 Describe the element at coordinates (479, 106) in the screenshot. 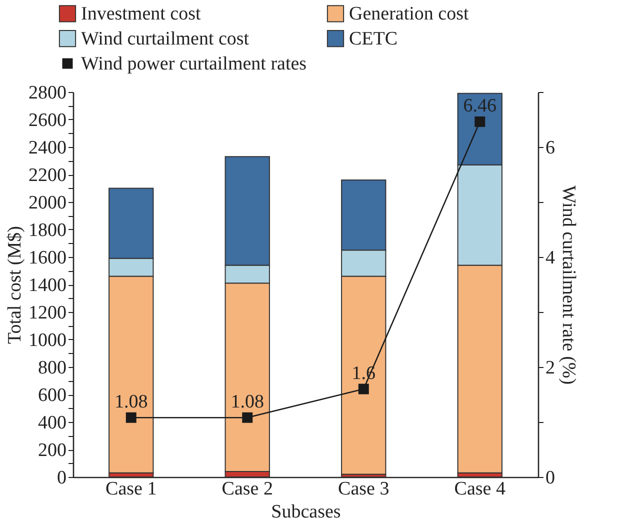

I see `data-label: 6.46` at that location.